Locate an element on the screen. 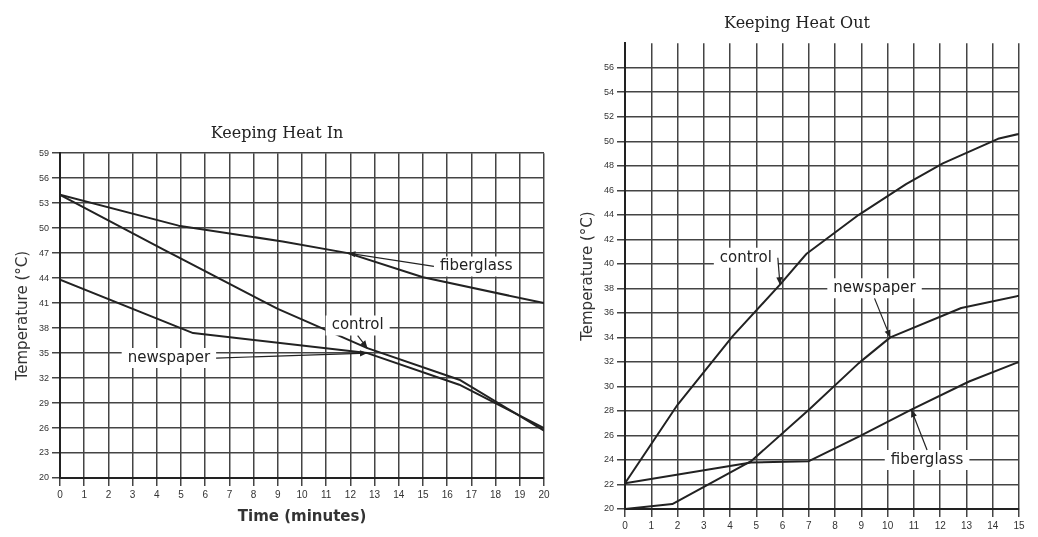  y-tick-label: 53 is located at coordinates (44, 202).